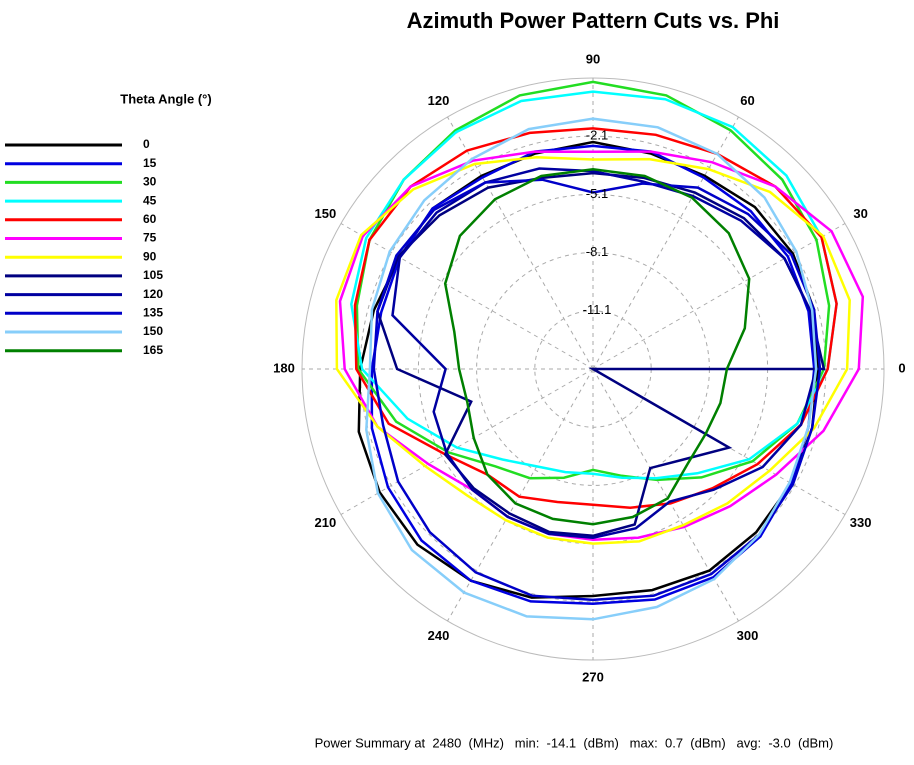  Describe the element at coordinates (153, 331) in the screenshot. I see `legend-label: 150` at that location.